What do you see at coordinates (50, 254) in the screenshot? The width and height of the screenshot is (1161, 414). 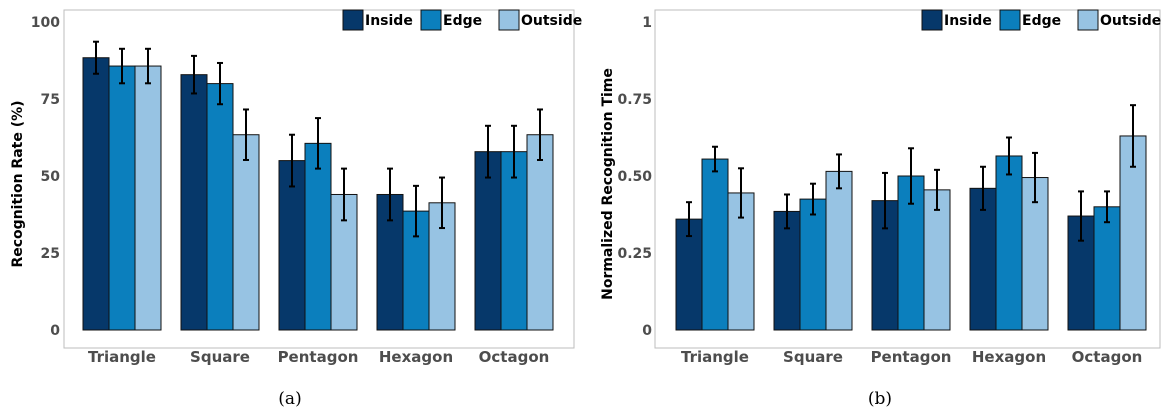 I see `y-tick-label: 25` at bounding box center [50, 254].